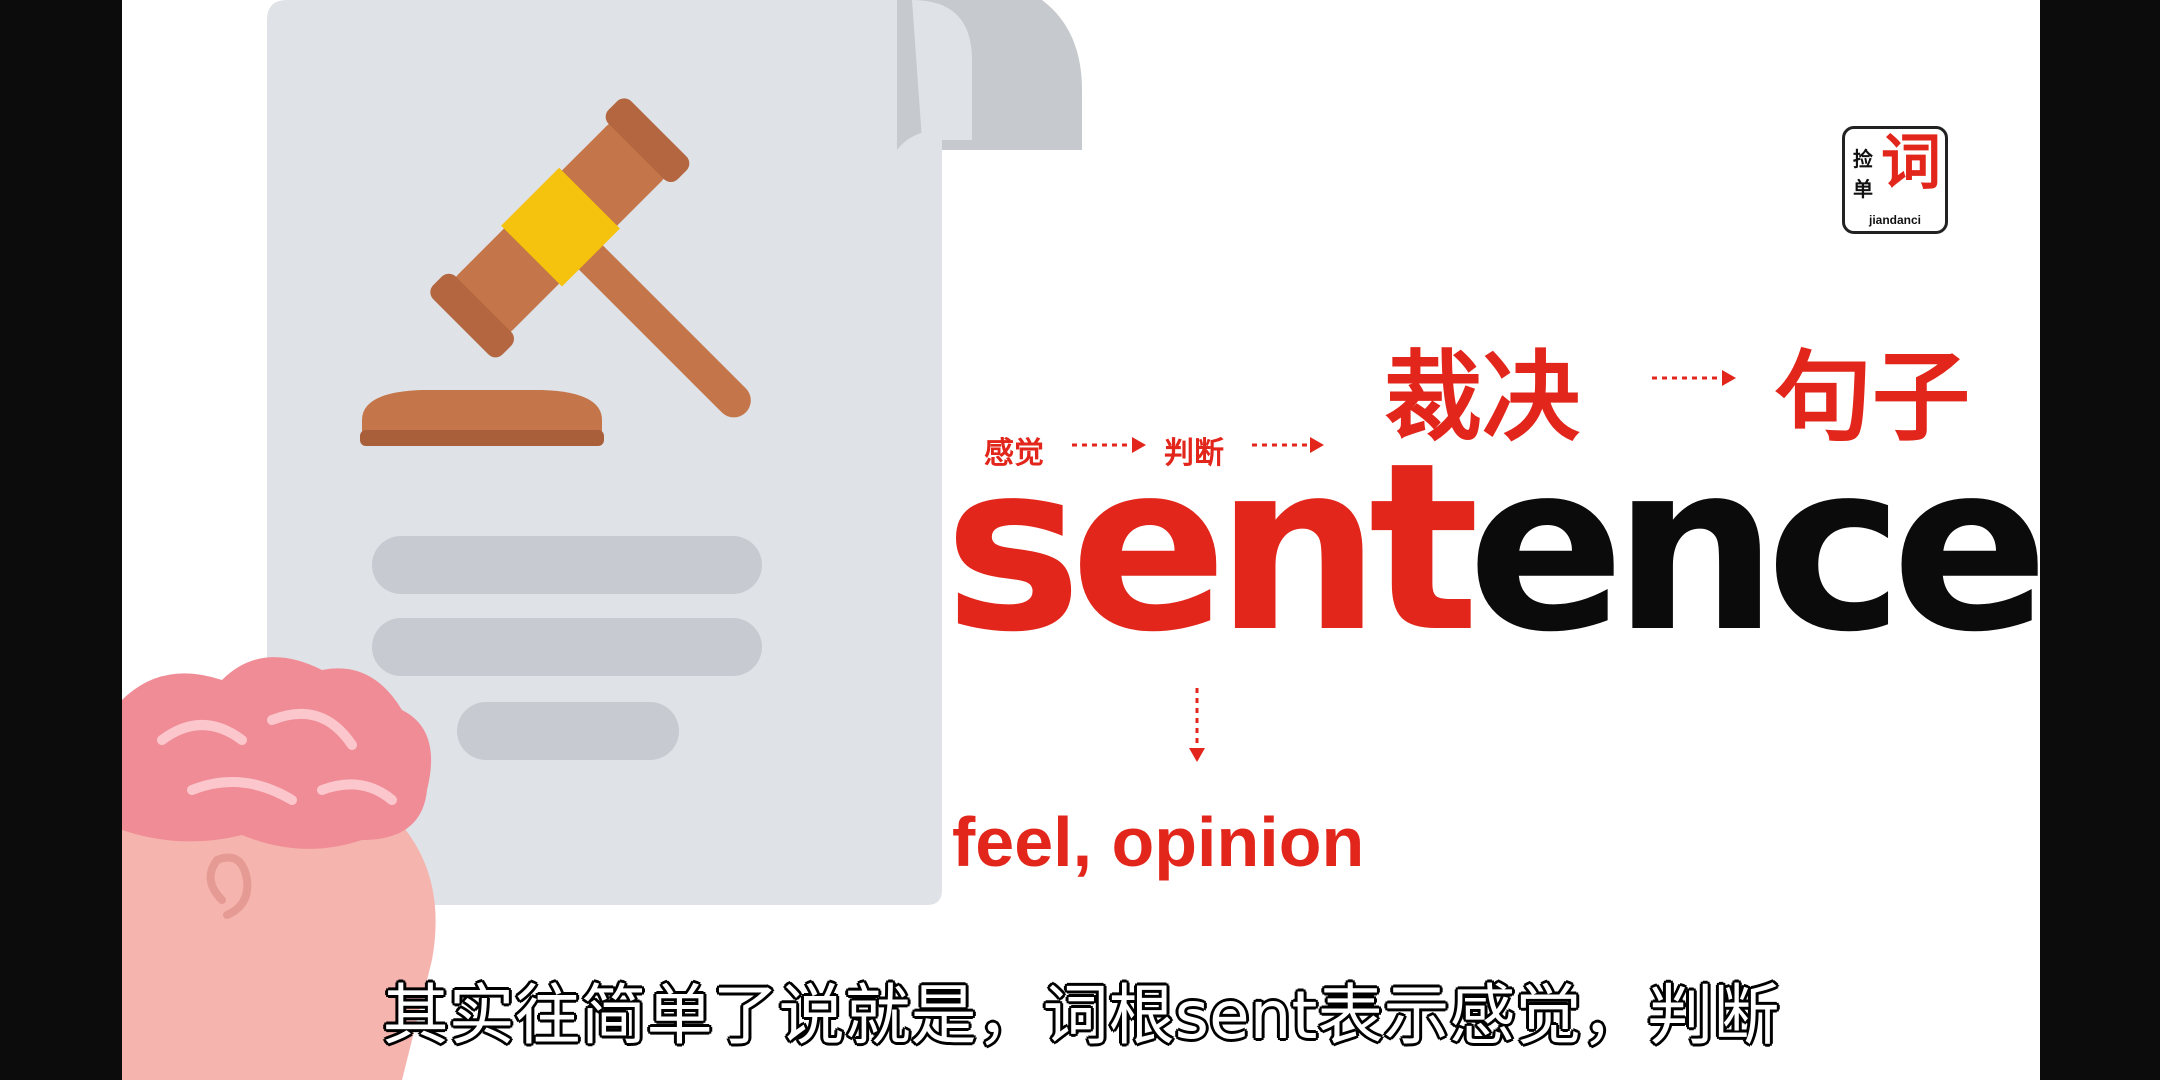 The height and width of the screenshot is (1080, 2160). Describe the element at coordinates (1863, 189) in the screenshot. I see `logo-char-2: 单` at that location.